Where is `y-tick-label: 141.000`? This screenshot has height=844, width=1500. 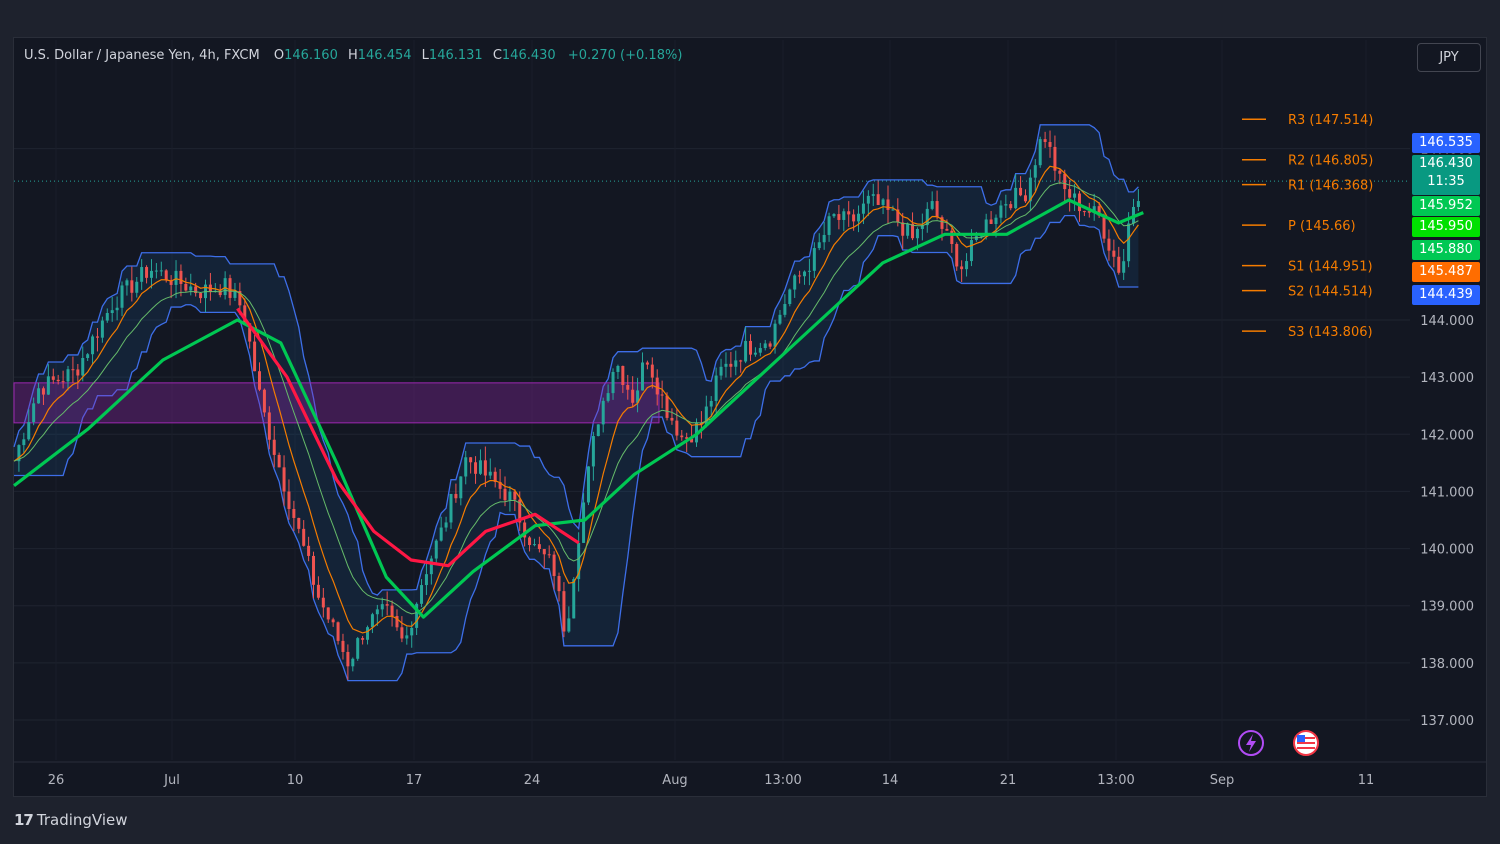 y-tick-label: 141.000 is located at coordinates (1447, 492).